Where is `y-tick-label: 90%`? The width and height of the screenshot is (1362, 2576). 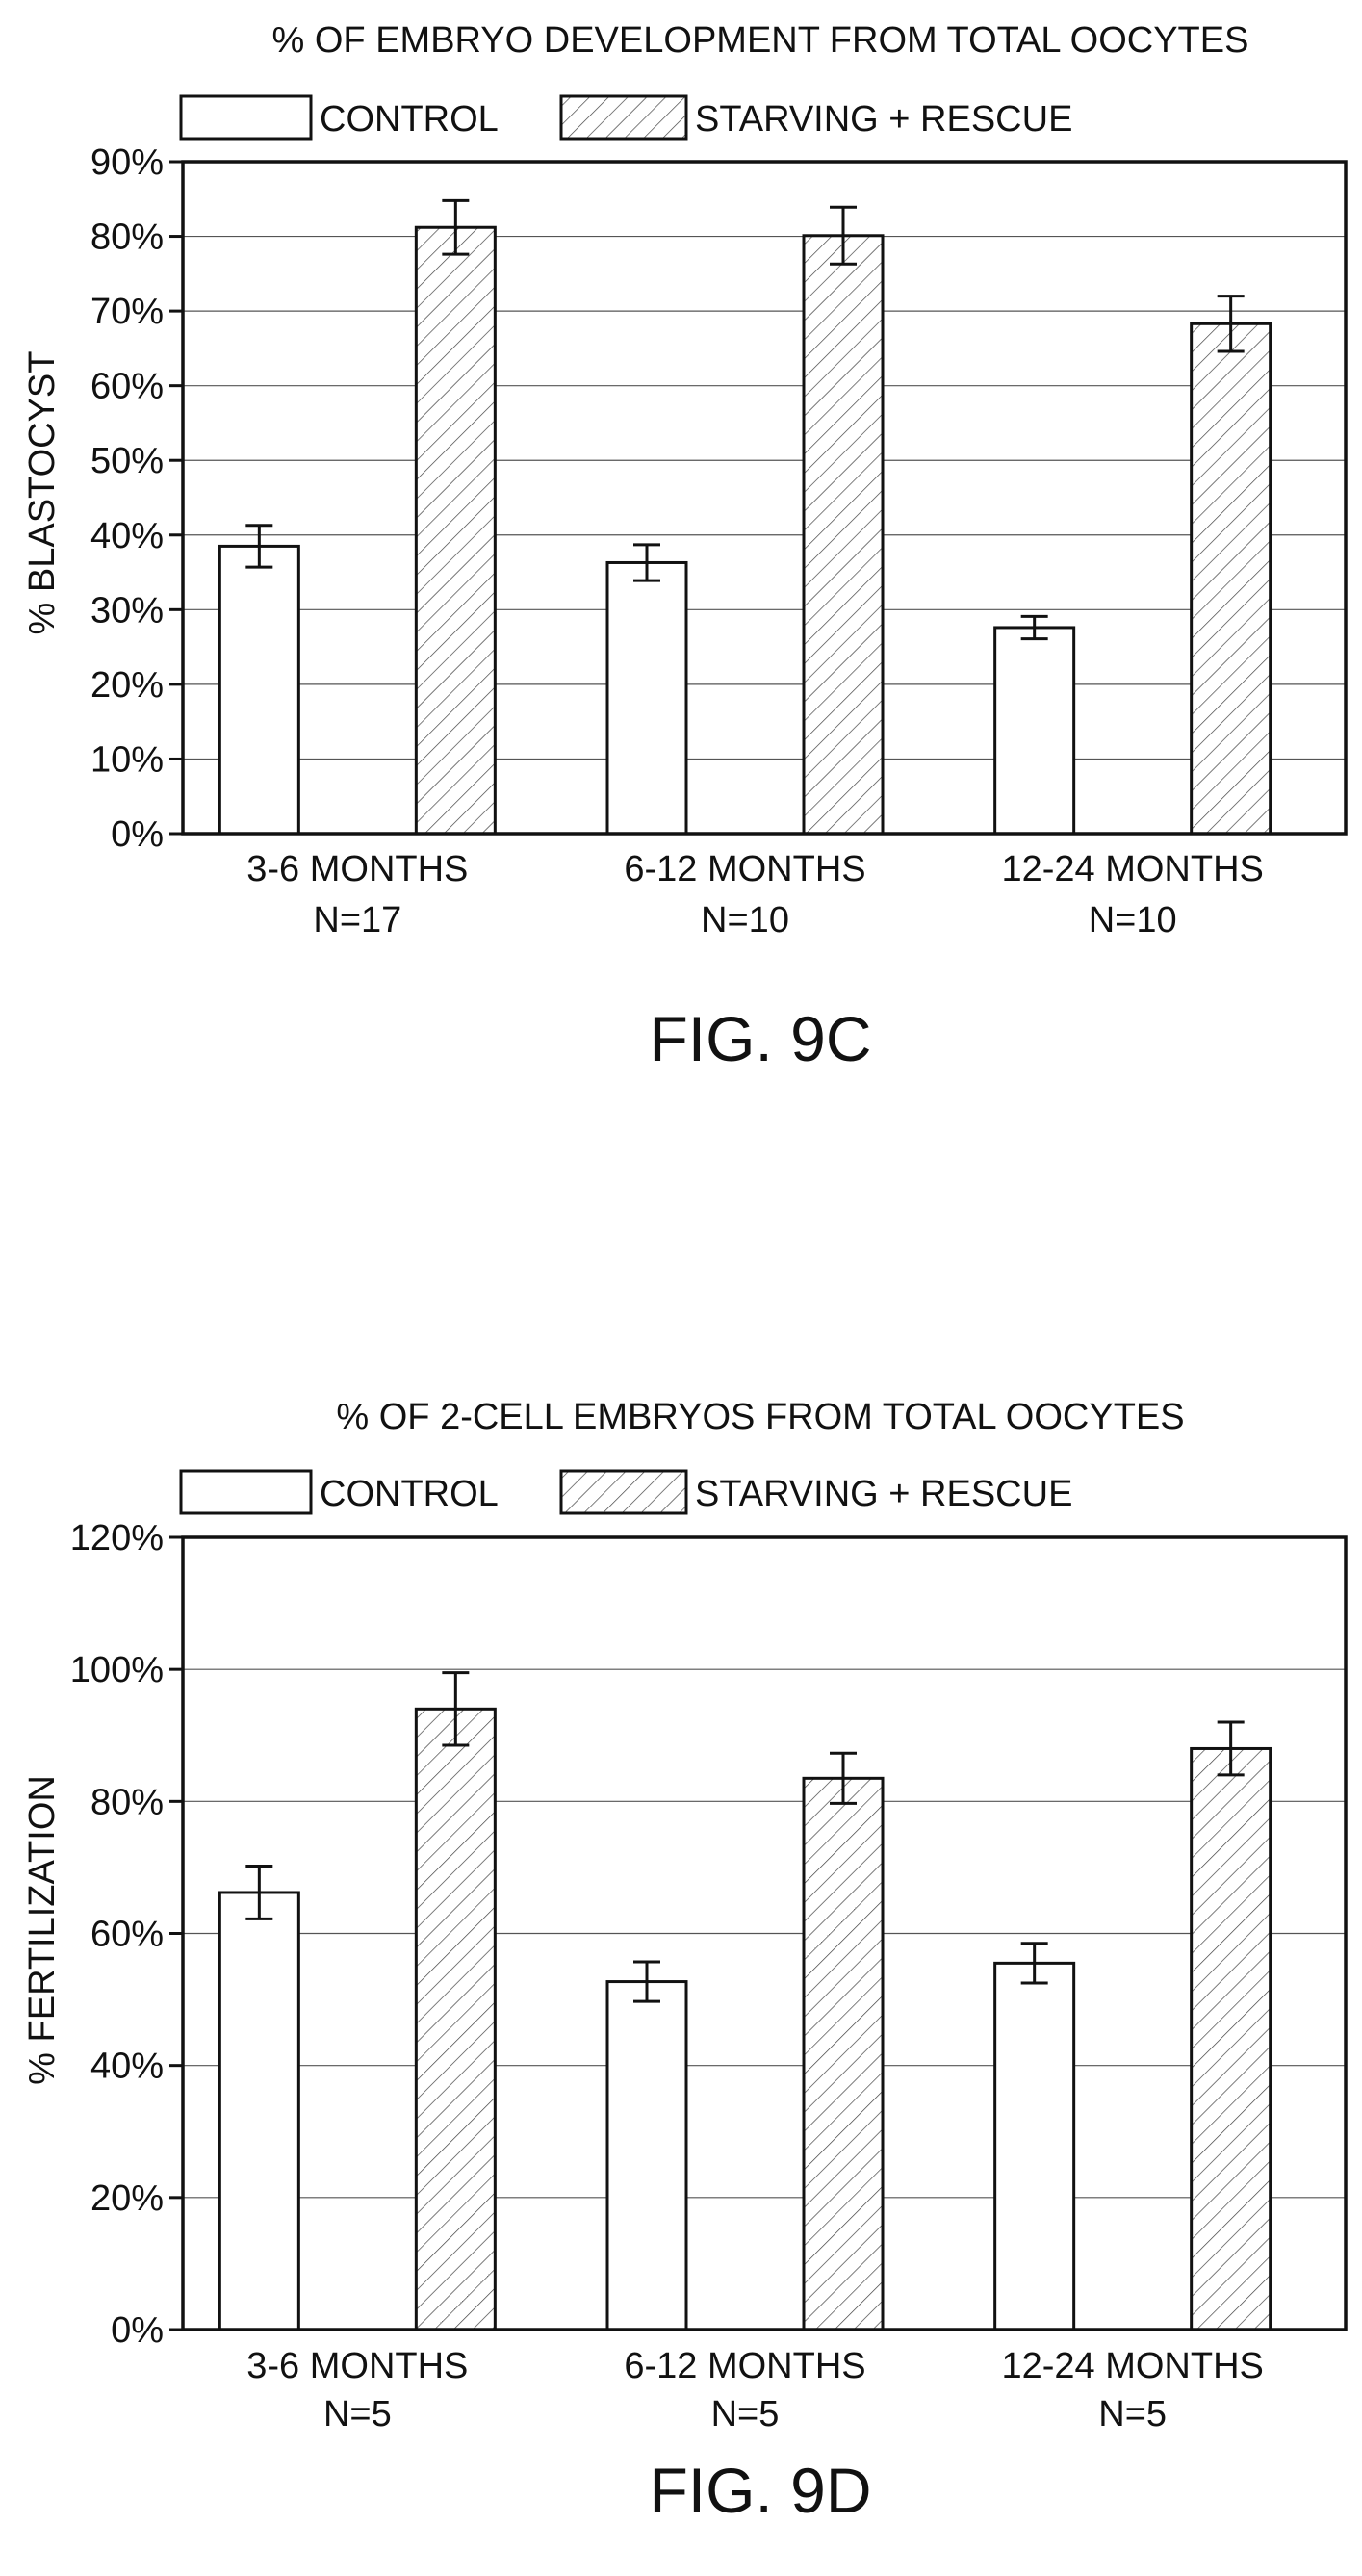 y-tick-label: 90% is located at coordinates (127, 163).